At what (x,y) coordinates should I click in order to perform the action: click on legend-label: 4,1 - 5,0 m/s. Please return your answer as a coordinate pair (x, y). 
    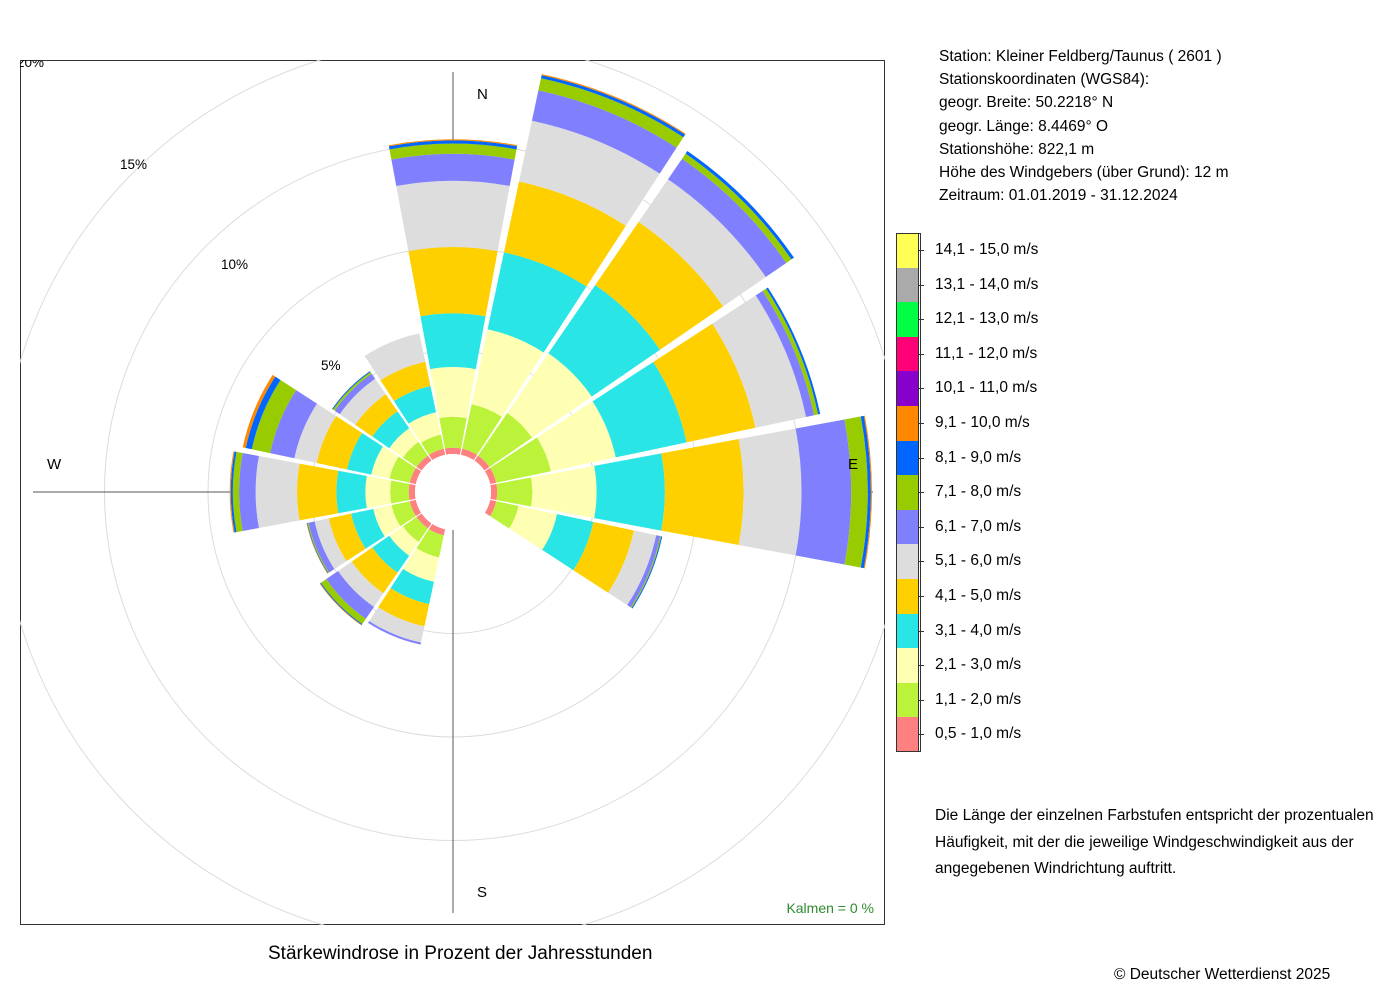
    Looking at the image, I should click on (978, 595).